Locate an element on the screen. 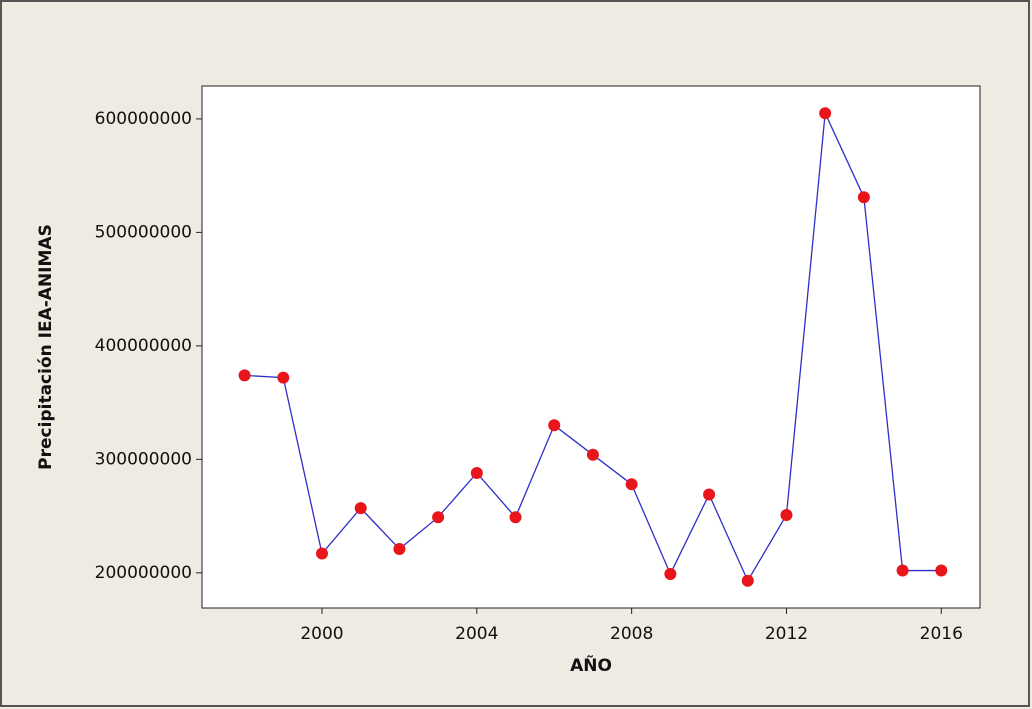 The height and width of the screenshot is (709, 1032). x-tick-label: 2004 is located at coordinates (476, 634).